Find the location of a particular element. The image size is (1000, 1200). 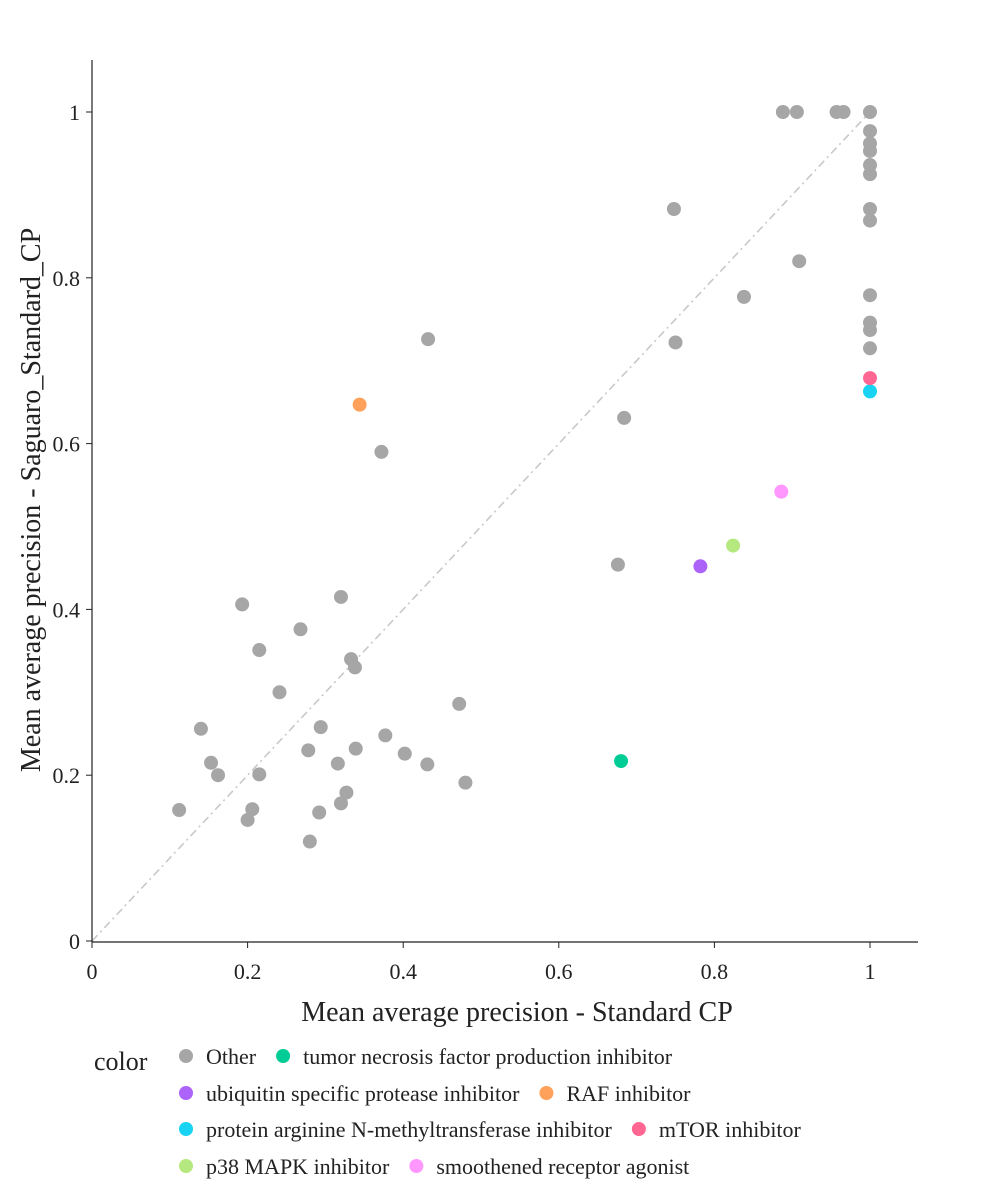

x-tick-label: 0.6 is located at coordinates (559, 971).